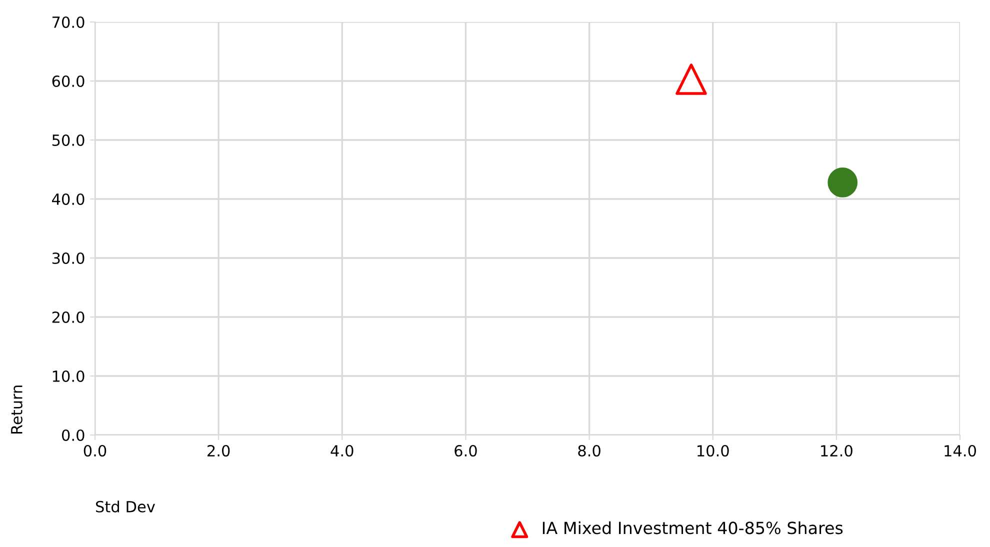 The width and height of the screenshot is (990, 547). What do you see at coordinates (342, 450) in the screenshot?
I see `x-tick-label: 4.0` at bounding box center [342, 450].